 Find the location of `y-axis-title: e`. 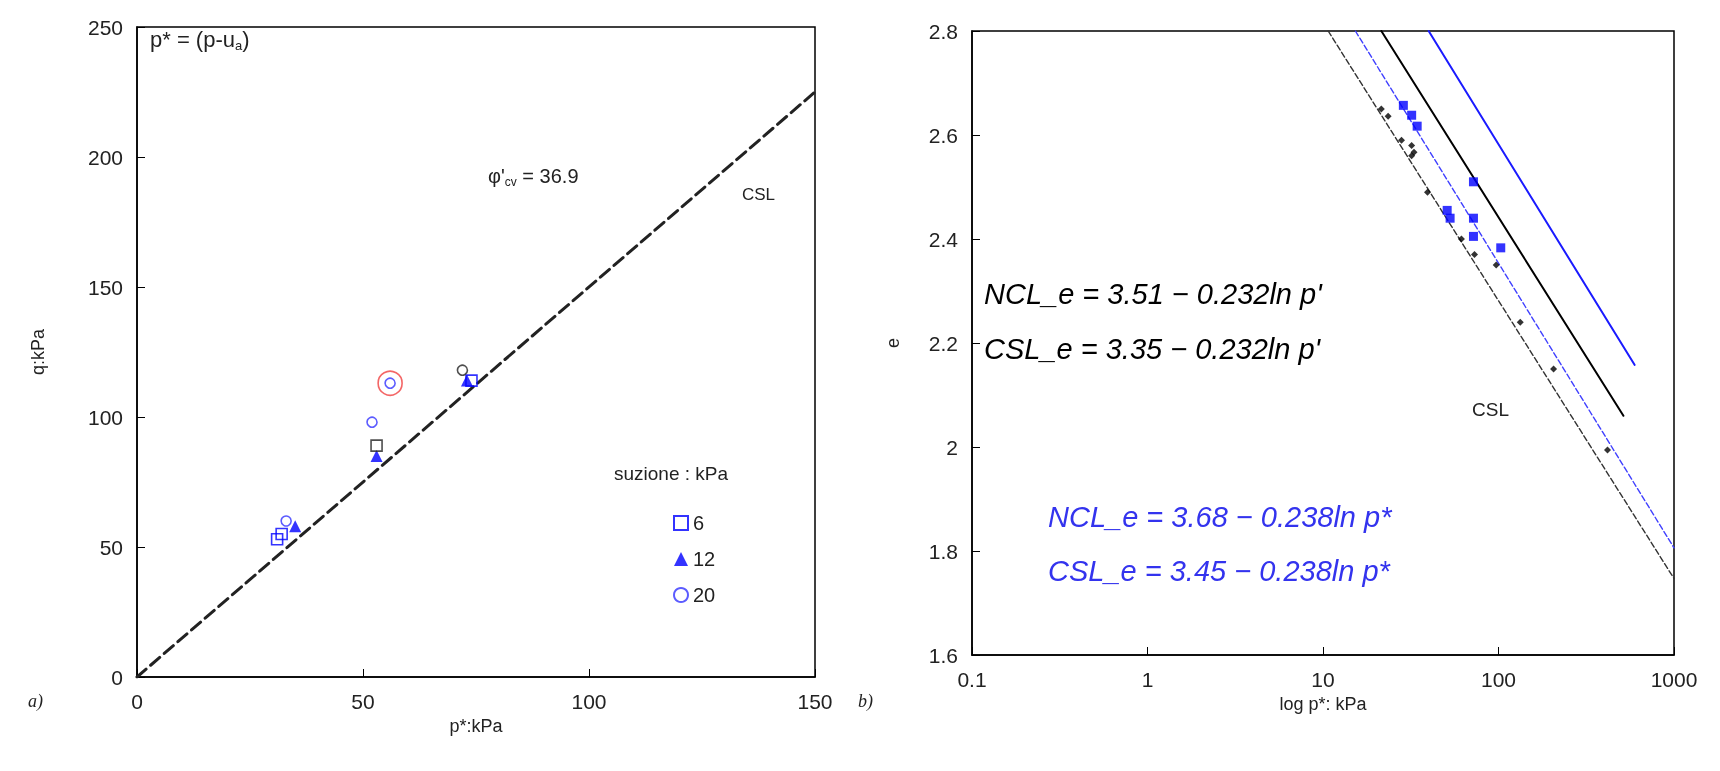

y-axis-title: e is located at coordinates (893, 343).